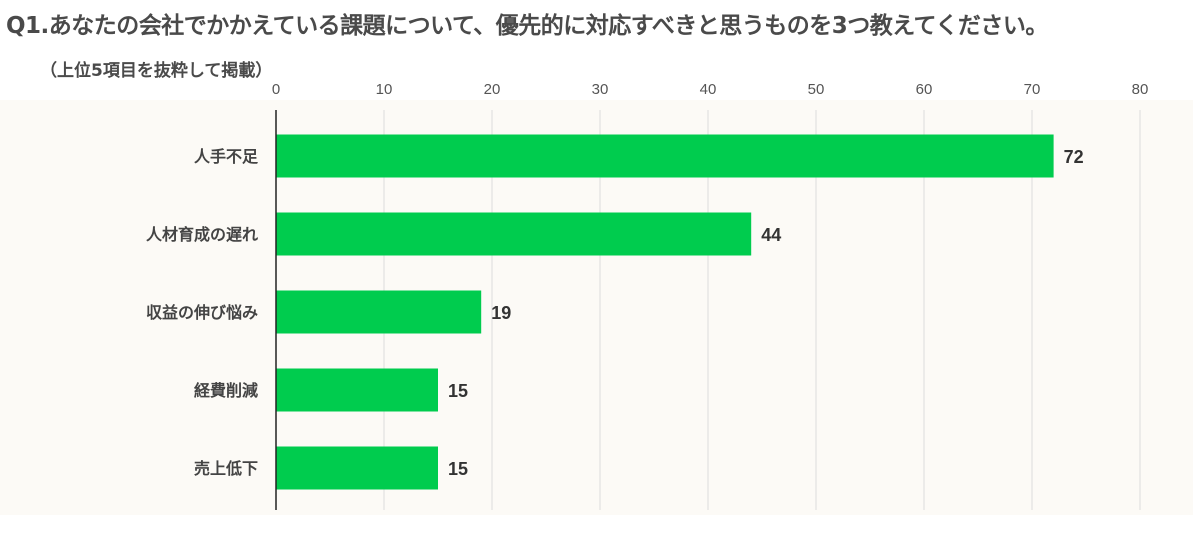  Describe the element at coordinates (202, 234) in the screenshot. I see `category-label: 人材育成の遅れ` at that location.